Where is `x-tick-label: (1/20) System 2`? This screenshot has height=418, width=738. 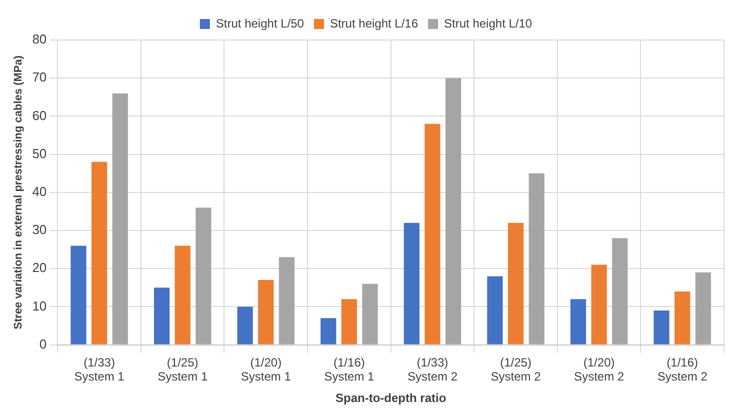
x-tick-label: (1/20) System 2 is located at coordinates (599, 369).